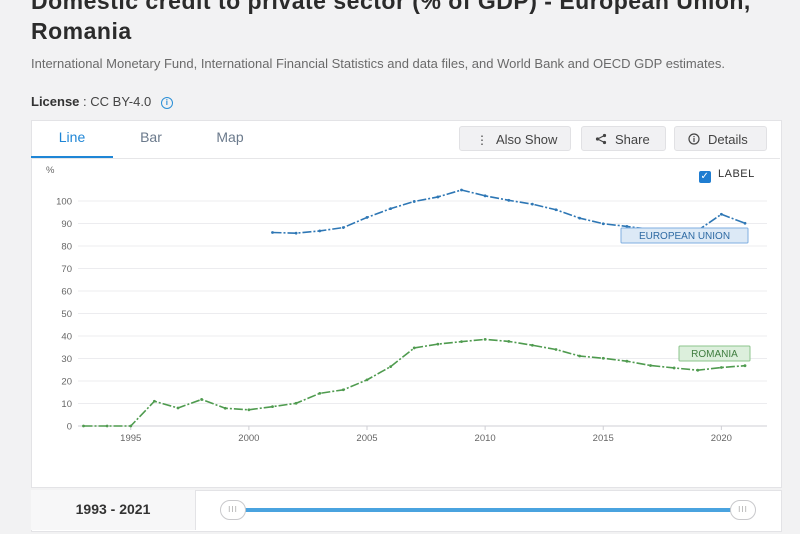 The height and width of the screenshot is (534, 800). I want to click on y-tick-label: 0, so click(69, 427).